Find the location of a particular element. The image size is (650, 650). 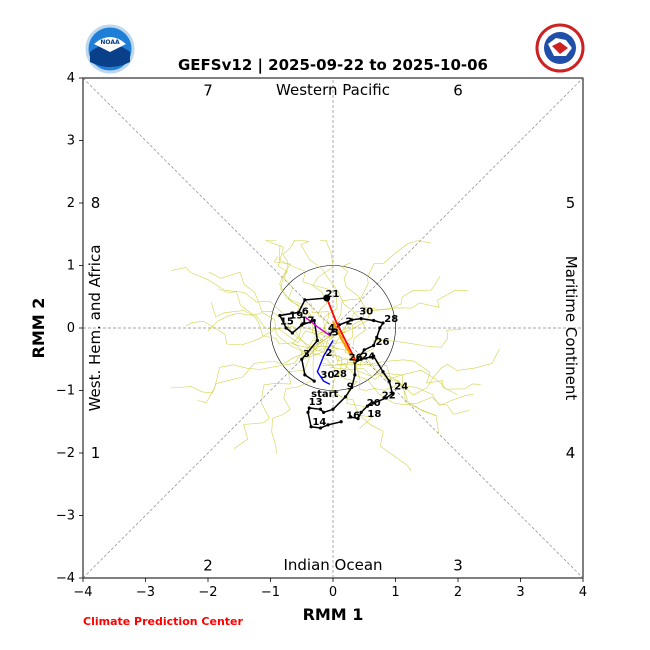

date-label: 4 is located at coordinates (331, 328).